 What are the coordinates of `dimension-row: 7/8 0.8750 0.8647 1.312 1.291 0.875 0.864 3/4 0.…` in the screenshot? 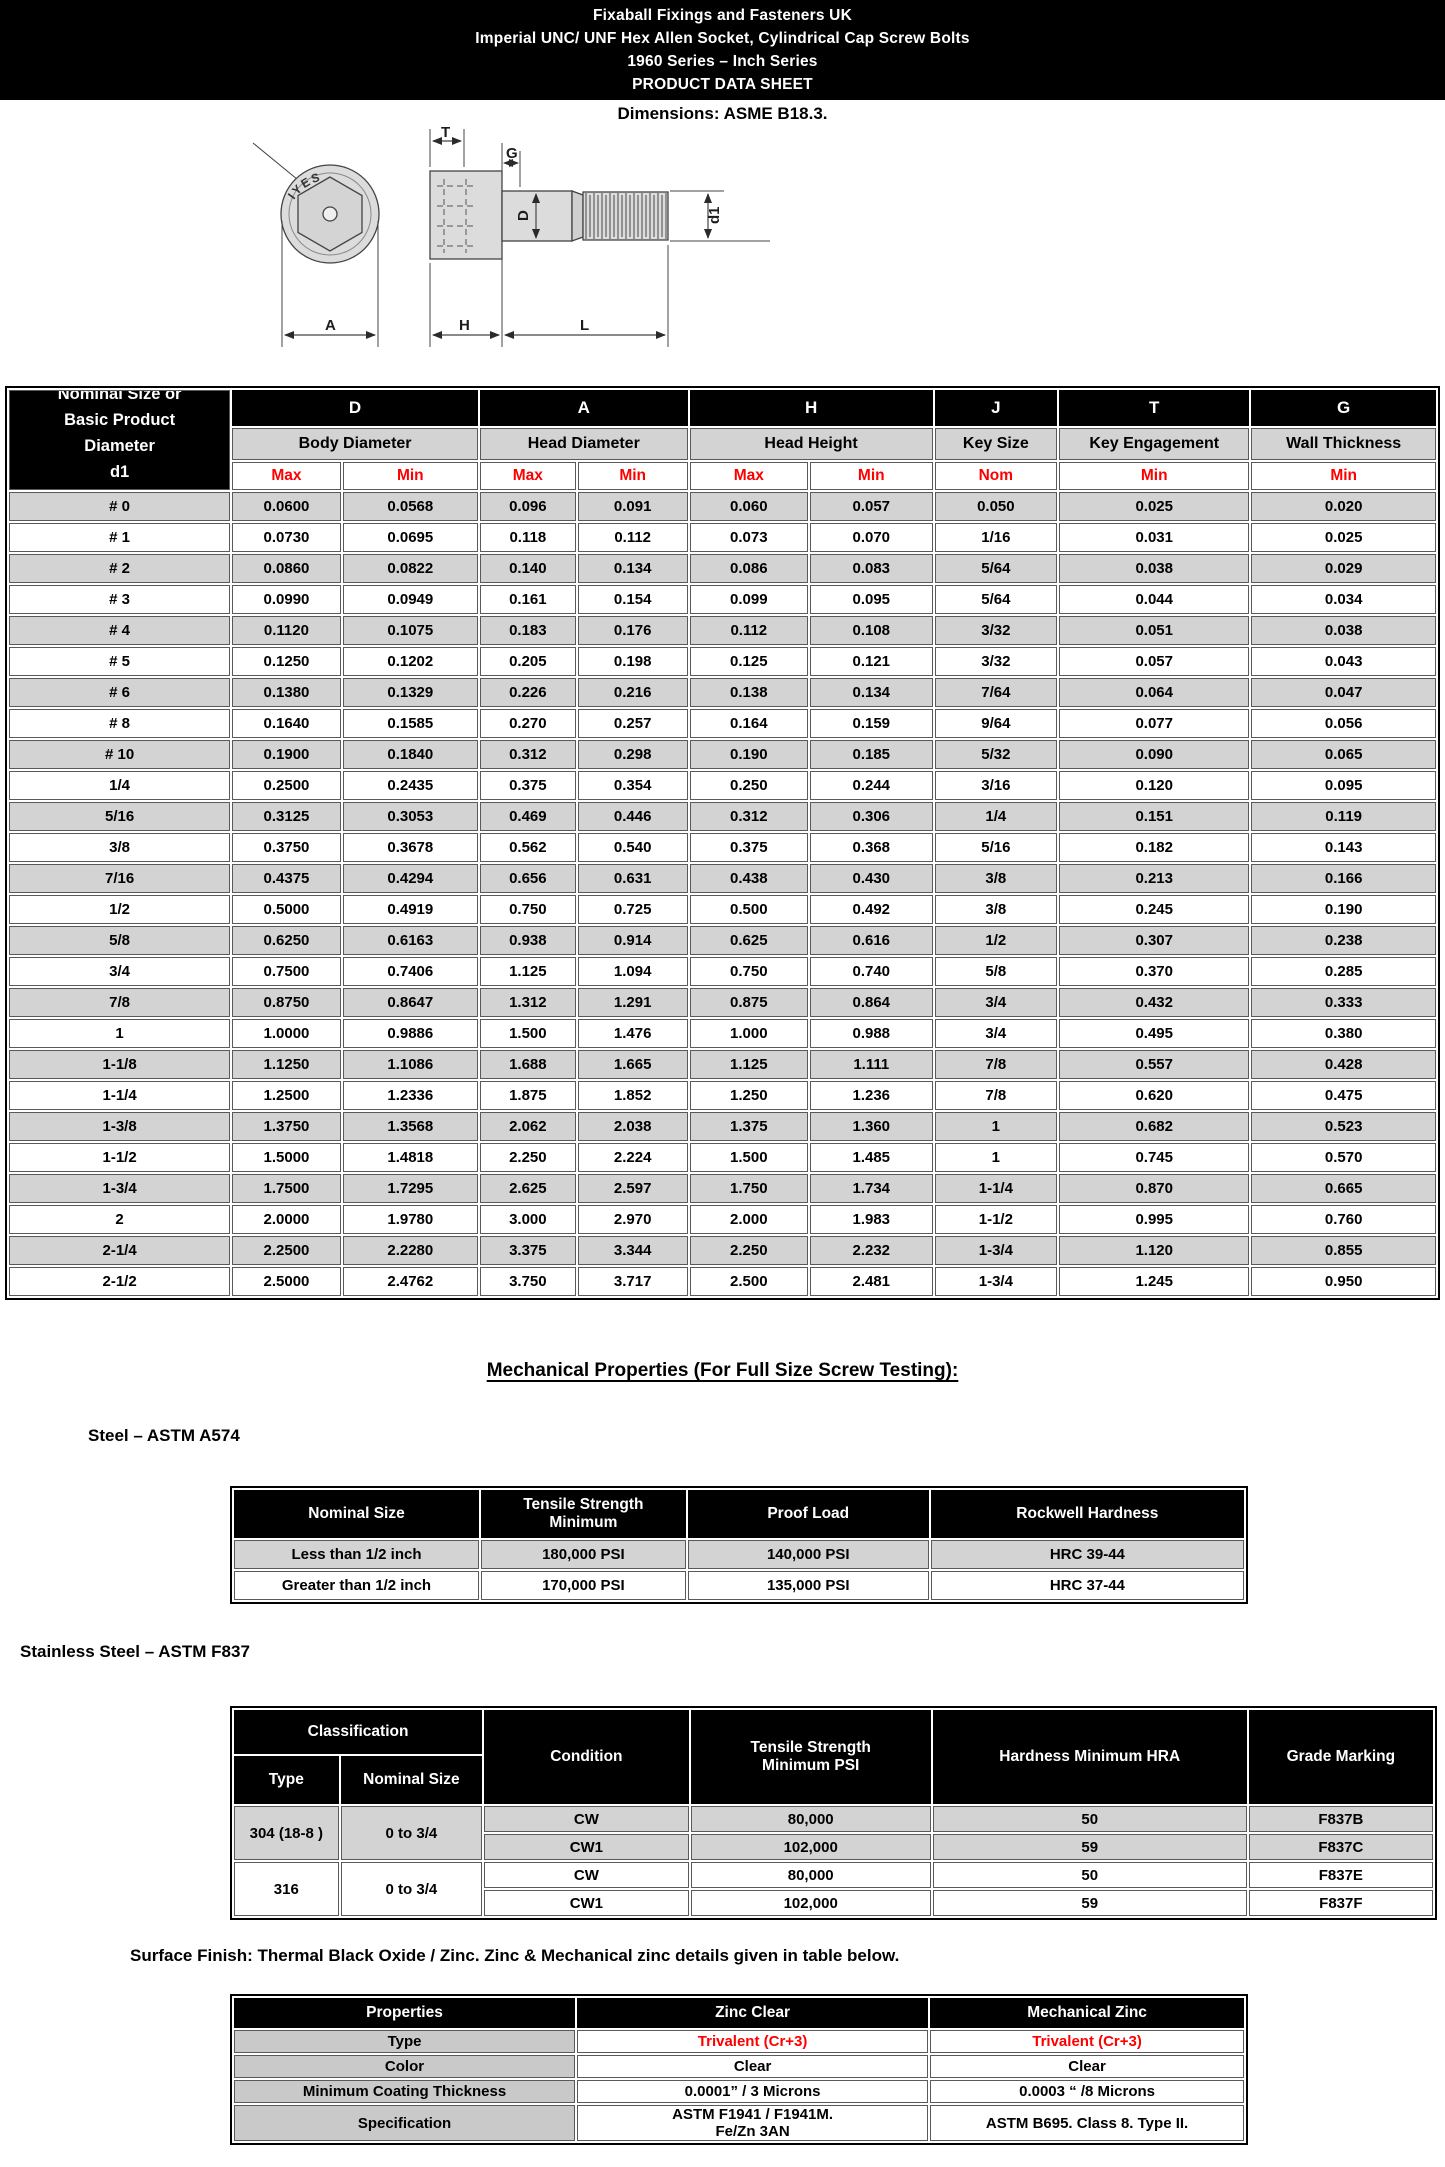 It's located at (722, 1002).